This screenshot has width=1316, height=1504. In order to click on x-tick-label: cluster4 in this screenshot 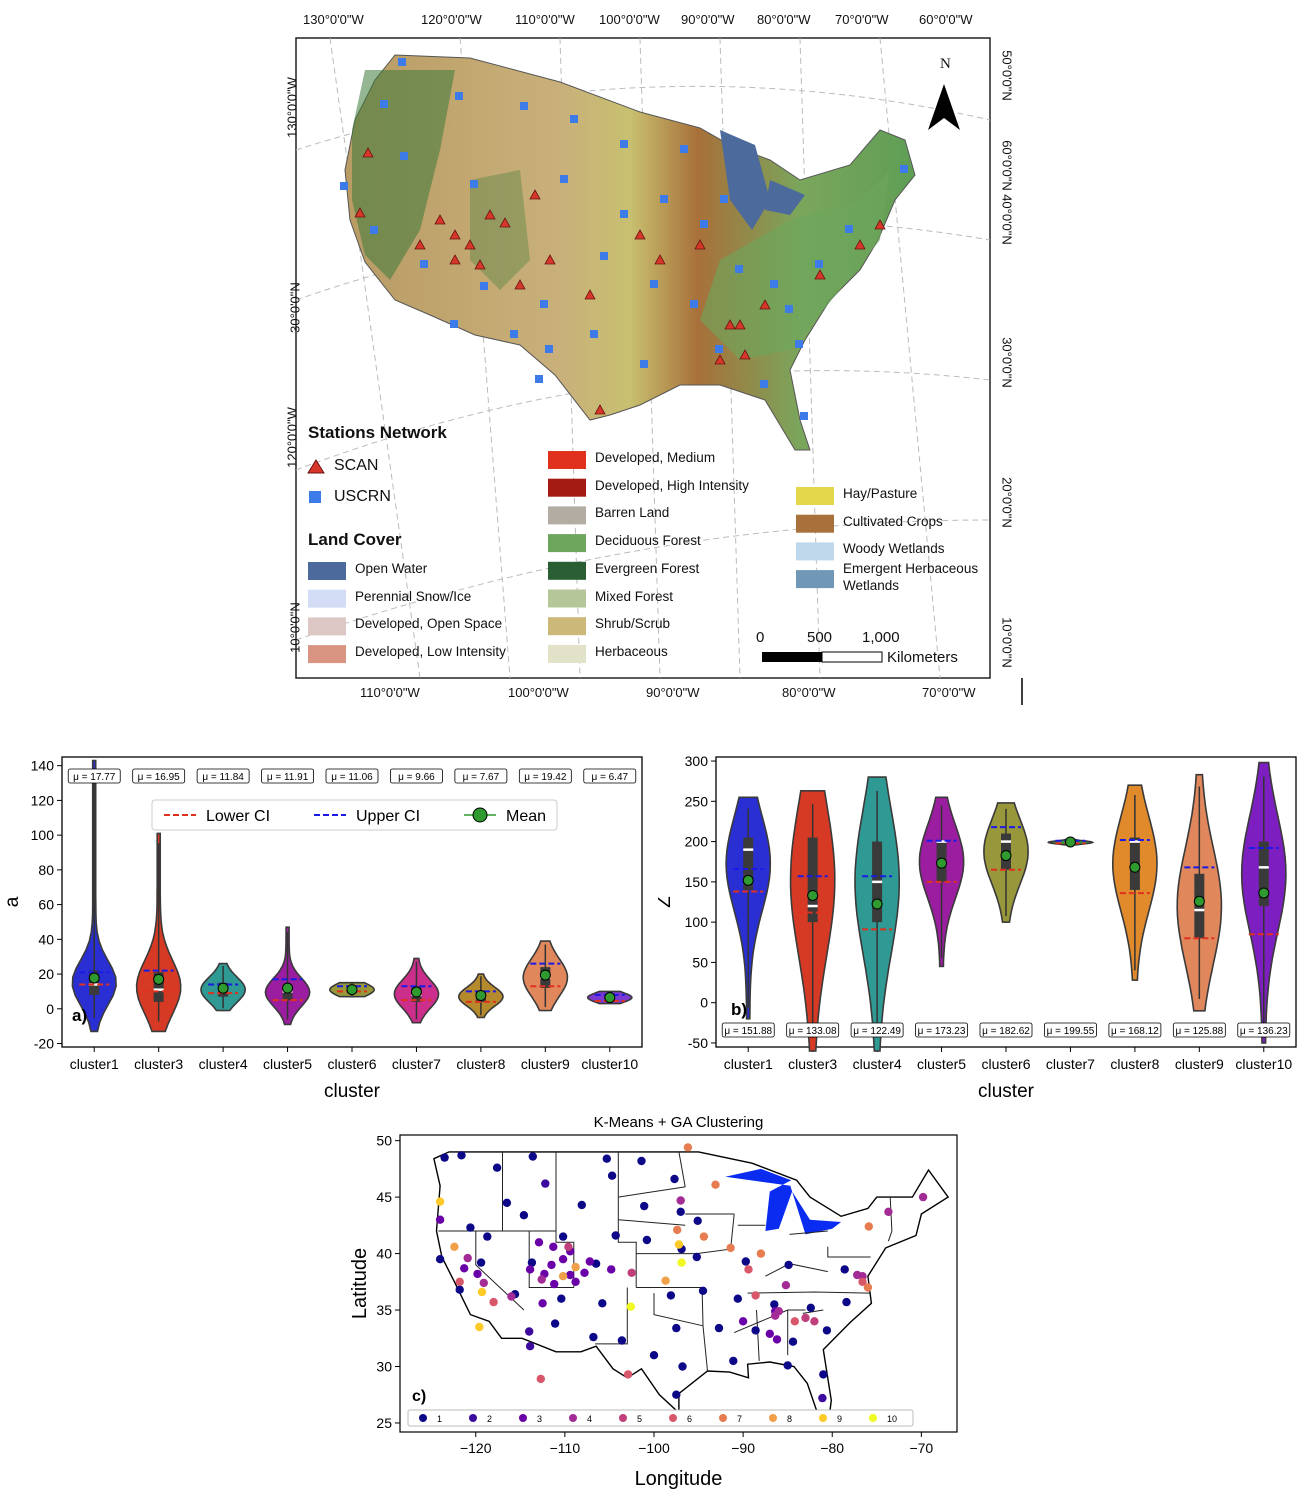, I will do `click(223, 1064)`.